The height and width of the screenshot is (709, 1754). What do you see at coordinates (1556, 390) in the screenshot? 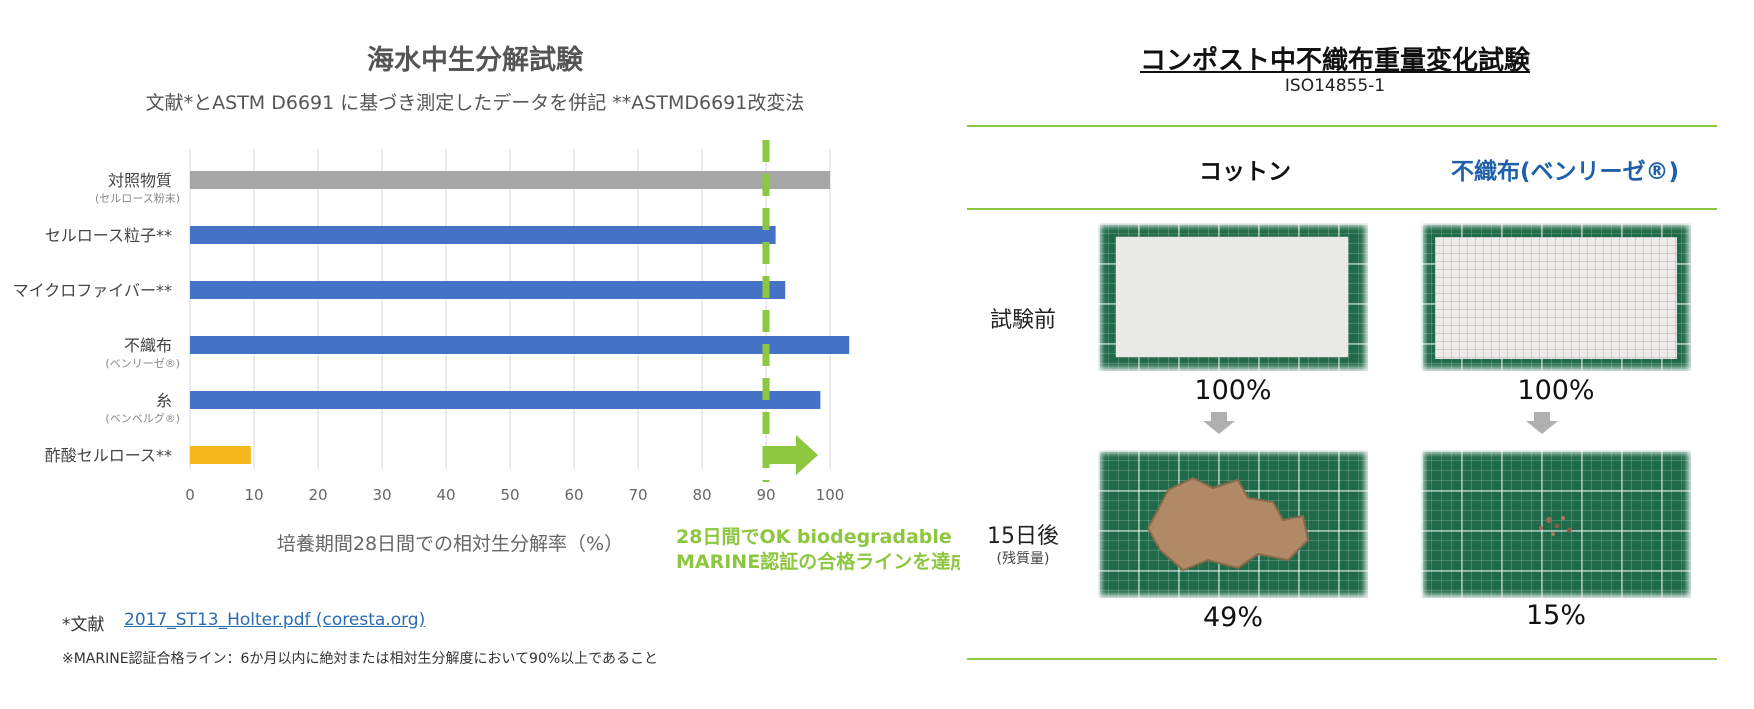
I see `pct-nonwoven-before: 100%` at bounding box center [1556, 390].